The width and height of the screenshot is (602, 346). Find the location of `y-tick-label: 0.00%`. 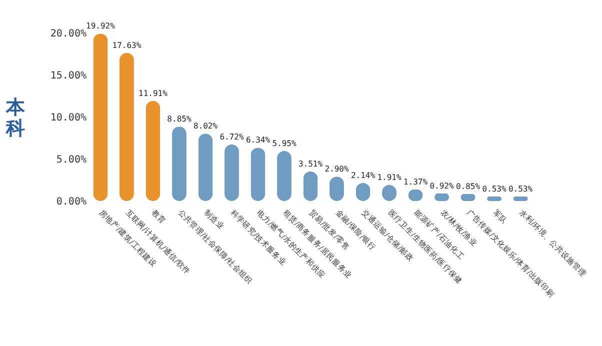

y-tick-label: 0.00% is located at coordinates (71, 202).